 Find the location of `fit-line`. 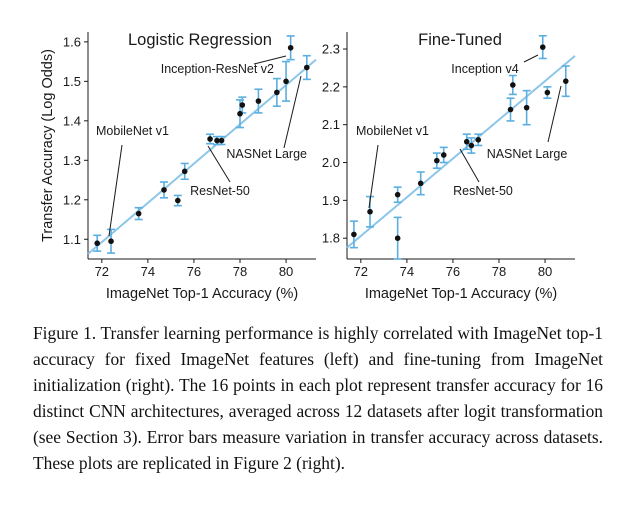

fit-line is located at coordinates (461, 152).